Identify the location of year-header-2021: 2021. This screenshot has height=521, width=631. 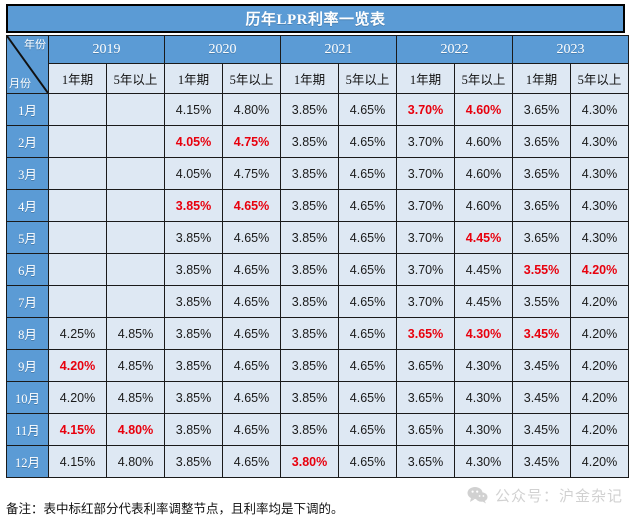
(338, 49).